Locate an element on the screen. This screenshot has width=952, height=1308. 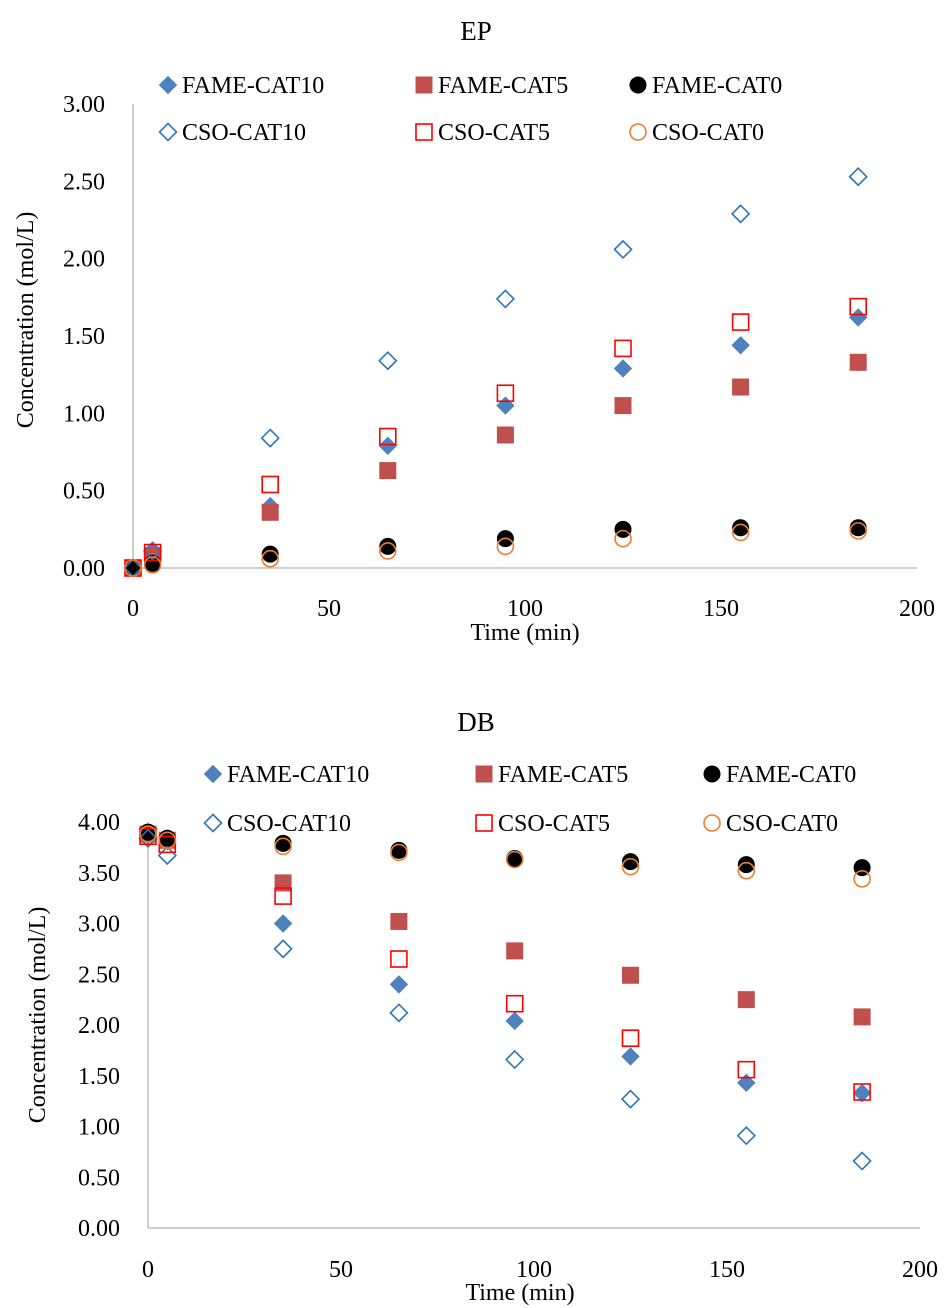
legend-label: CSO-CAT10 is located at coordinates (244, 133).